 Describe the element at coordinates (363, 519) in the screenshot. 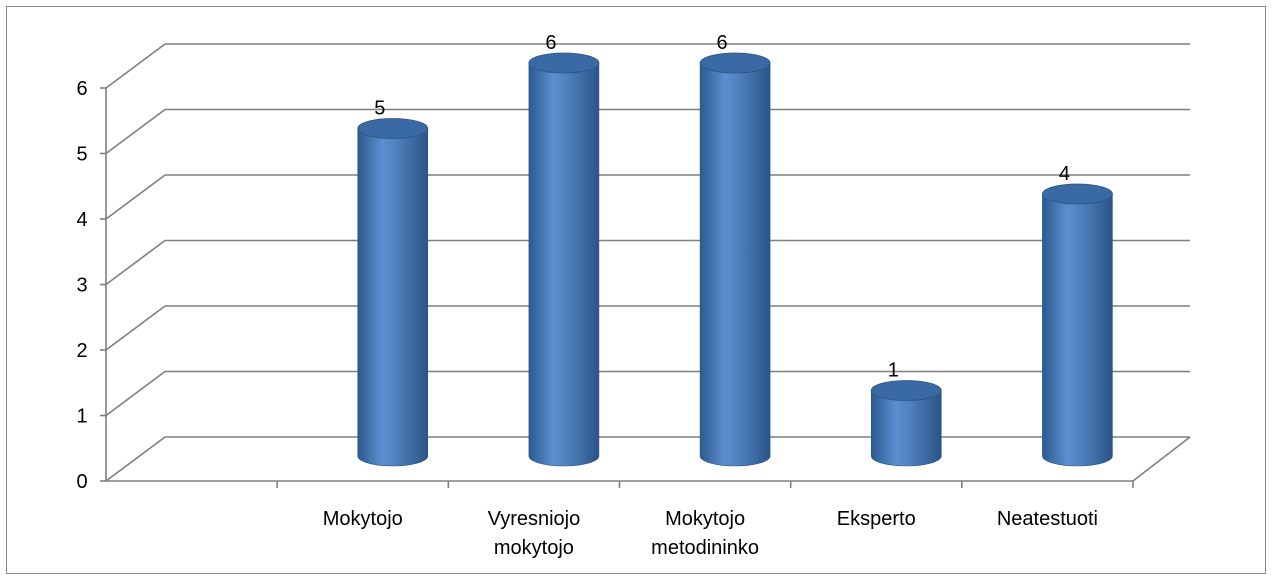

I see `x-tick-label-1-0: Mokytojo` at that location.